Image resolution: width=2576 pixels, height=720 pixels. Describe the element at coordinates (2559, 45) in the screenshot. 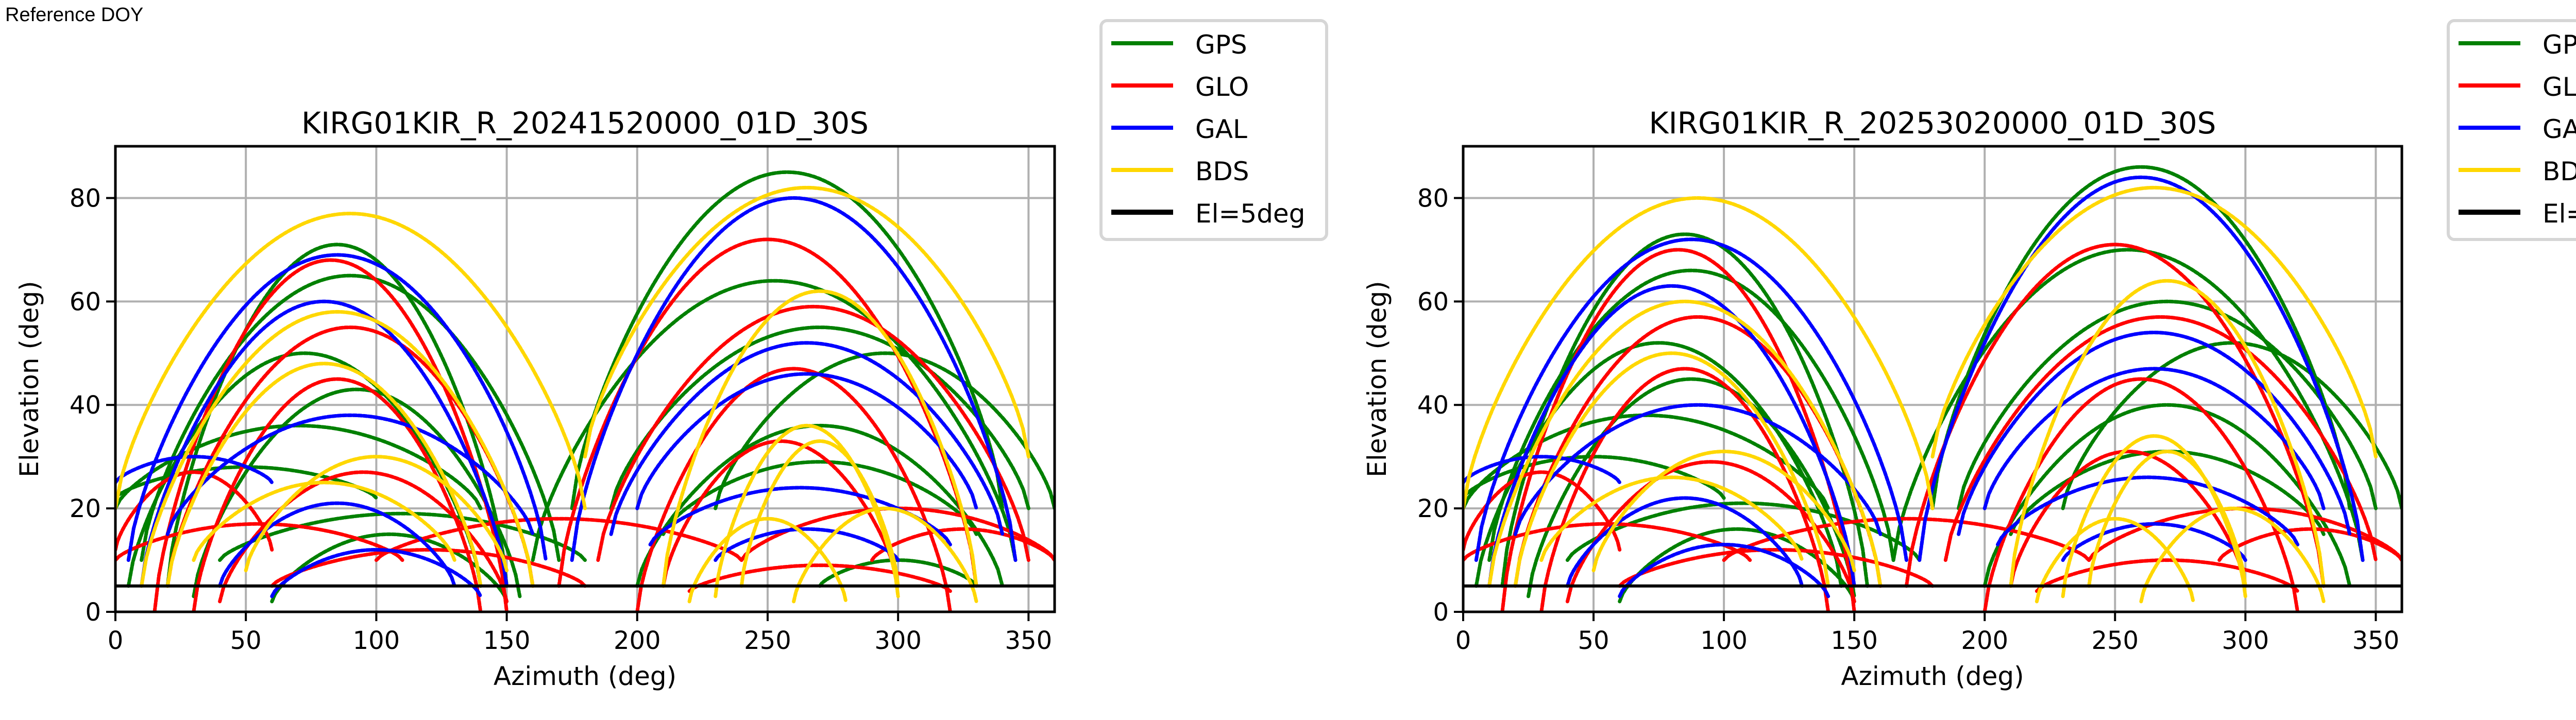

I see `legend-label: GPS` at that location.